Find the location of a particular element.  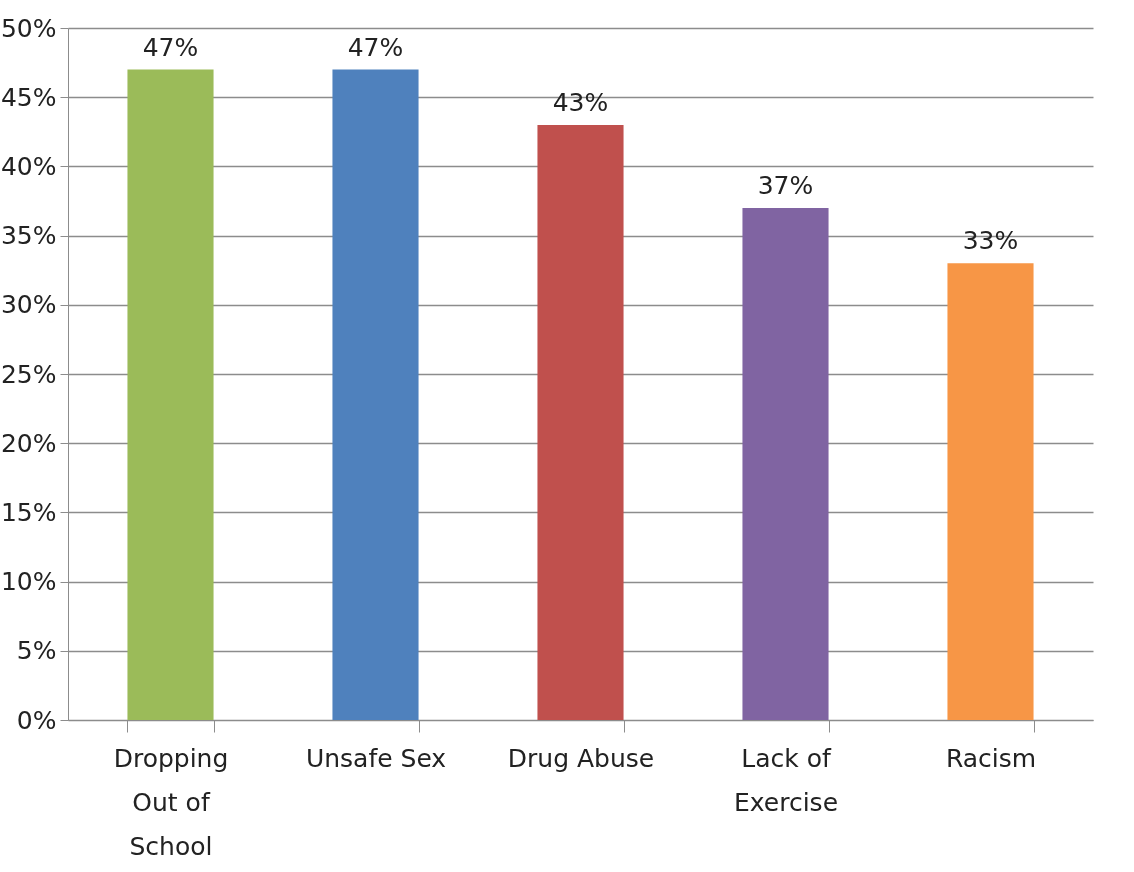

y-tick-label: 0% is located at coordinates (36, 720).